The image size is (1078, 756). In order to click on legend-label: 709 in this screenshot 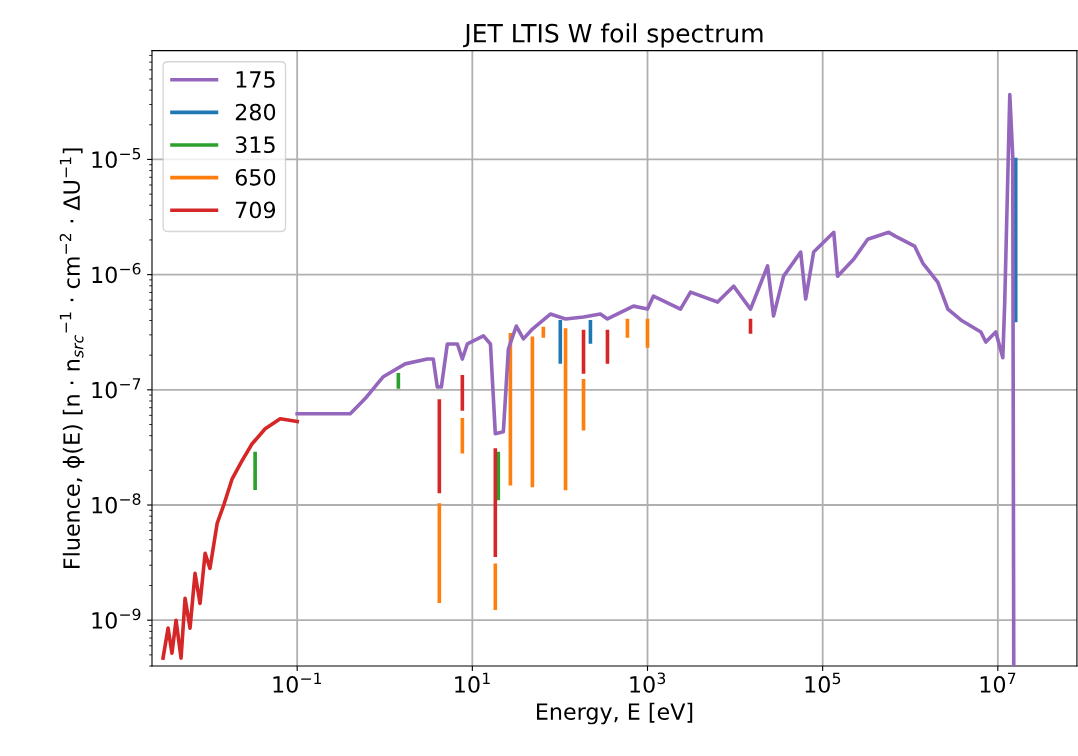, I will do `click(256, 210)`.